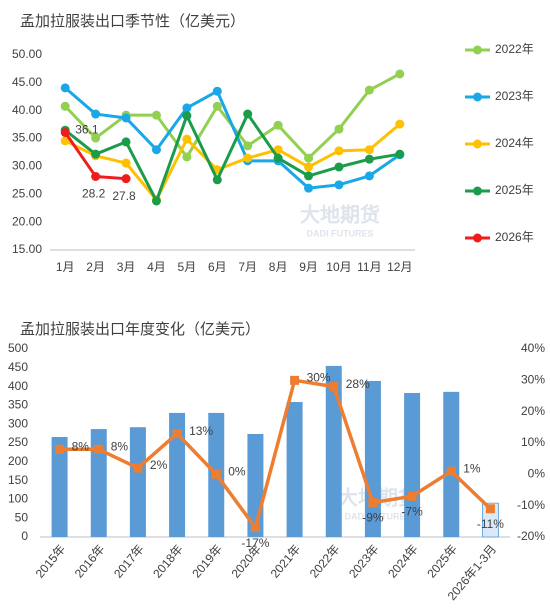 This screenshot has width=550, height=612. What do you see at coordinates (278, 267) in the screenshot?
I see `x-tick-label: 8月` at bounding box center [278, 267].